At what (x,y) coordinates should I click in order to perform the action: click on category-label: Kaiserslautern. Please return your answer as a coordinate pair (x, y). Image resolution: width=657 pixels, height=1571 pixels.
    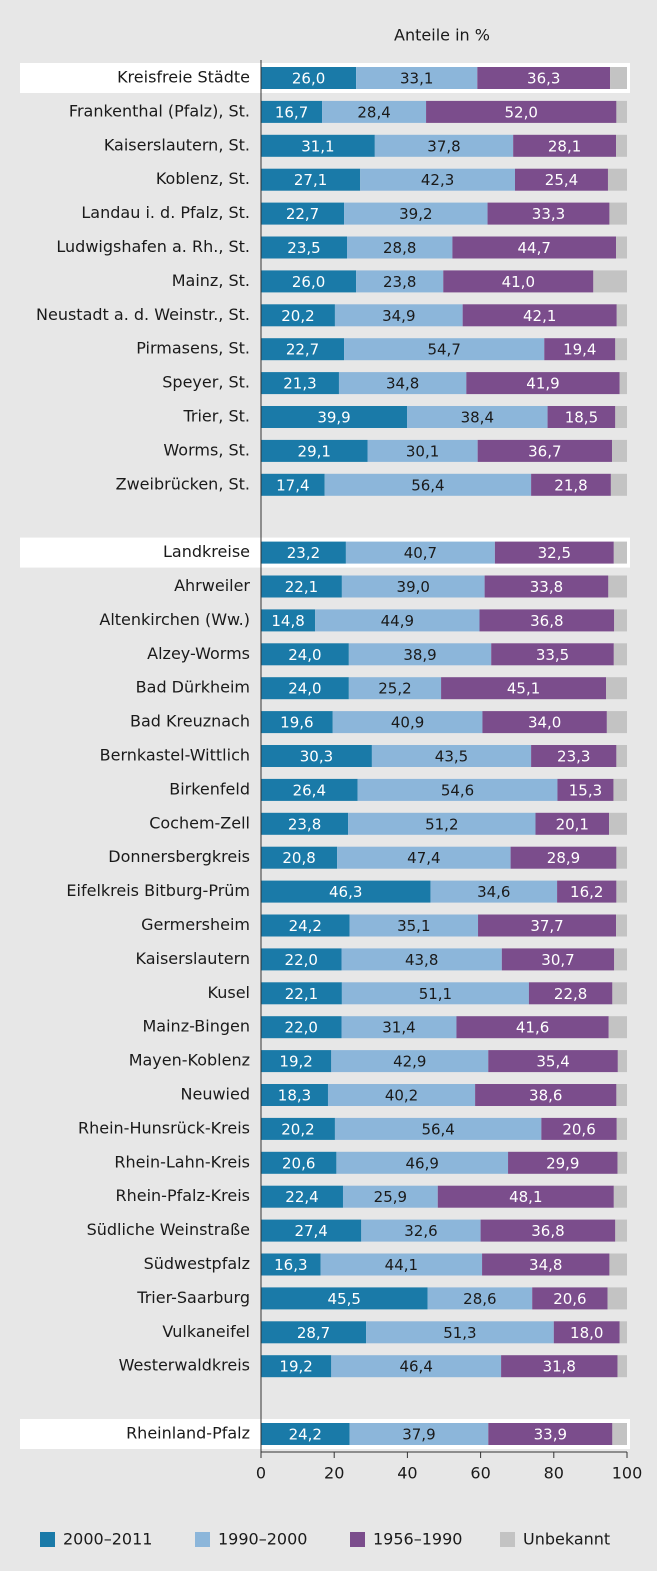
    Looking at the image, I should click on (193, 958).